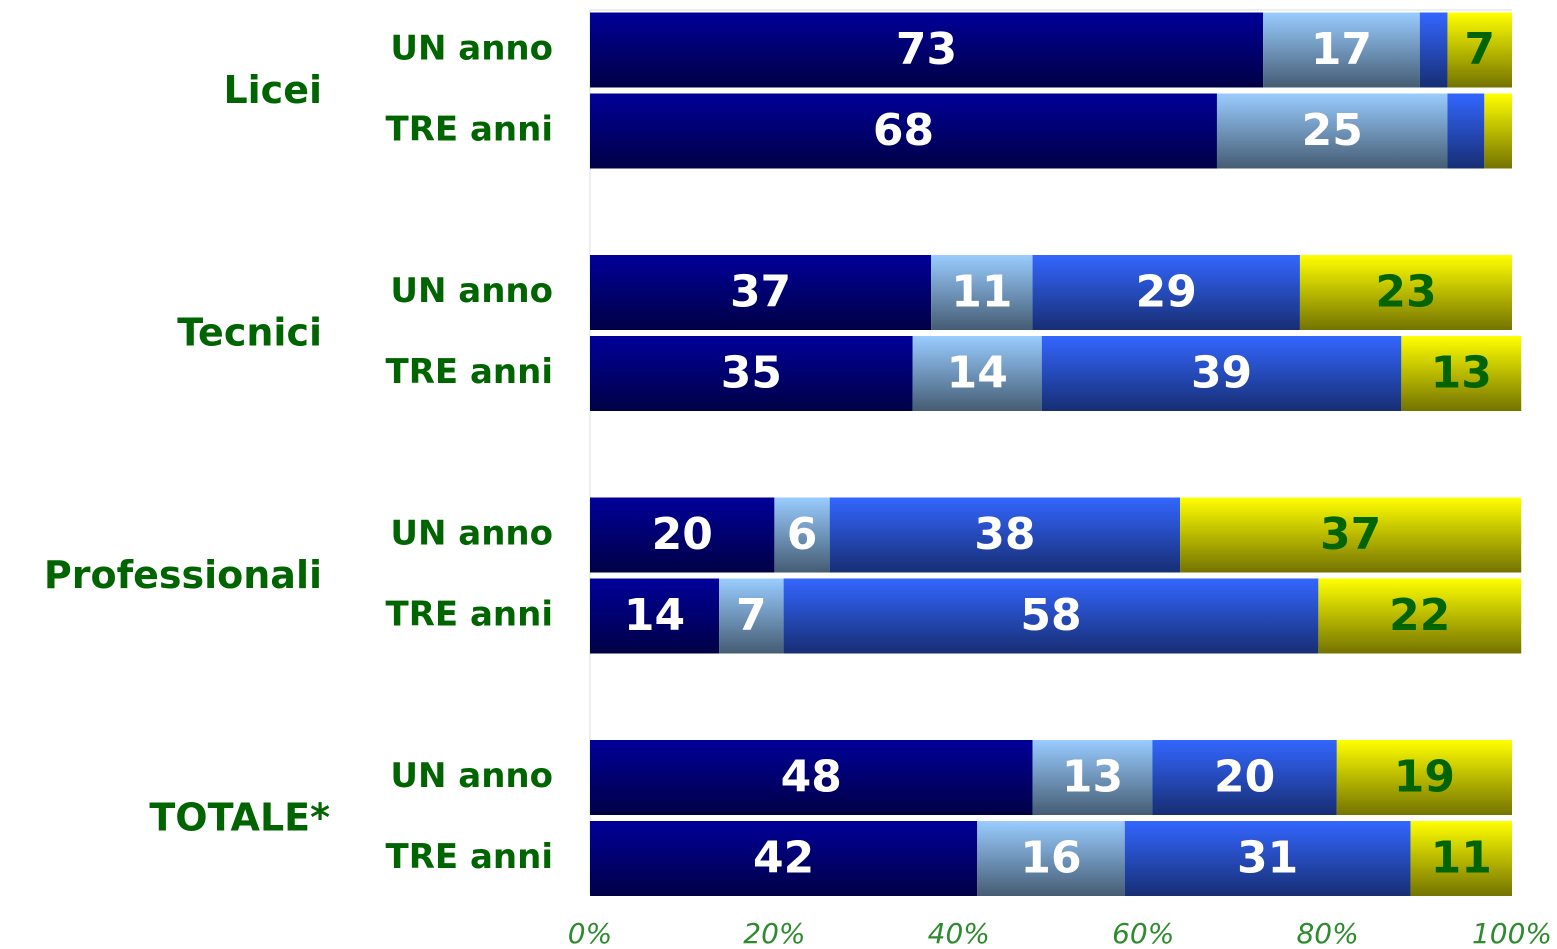  Describe the element at coordinates (239, 818) in the screenshot. I see `group-label: TOTALE*` at that location.